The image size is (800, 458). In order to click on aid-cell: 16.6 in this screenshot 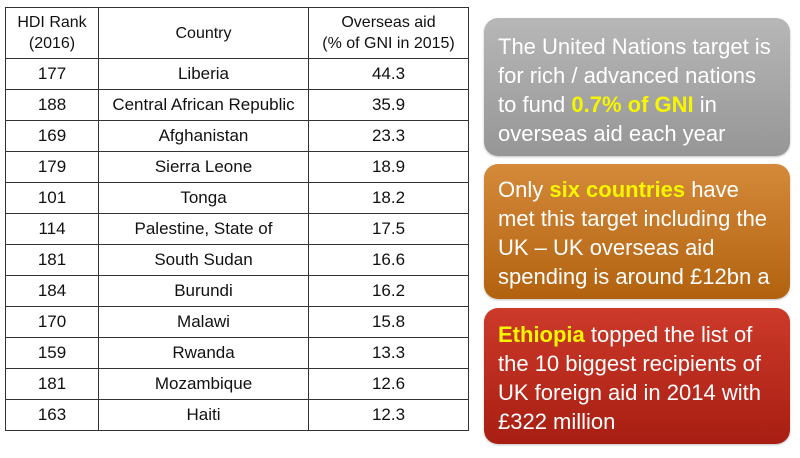, I will do `click(388, 260)`.